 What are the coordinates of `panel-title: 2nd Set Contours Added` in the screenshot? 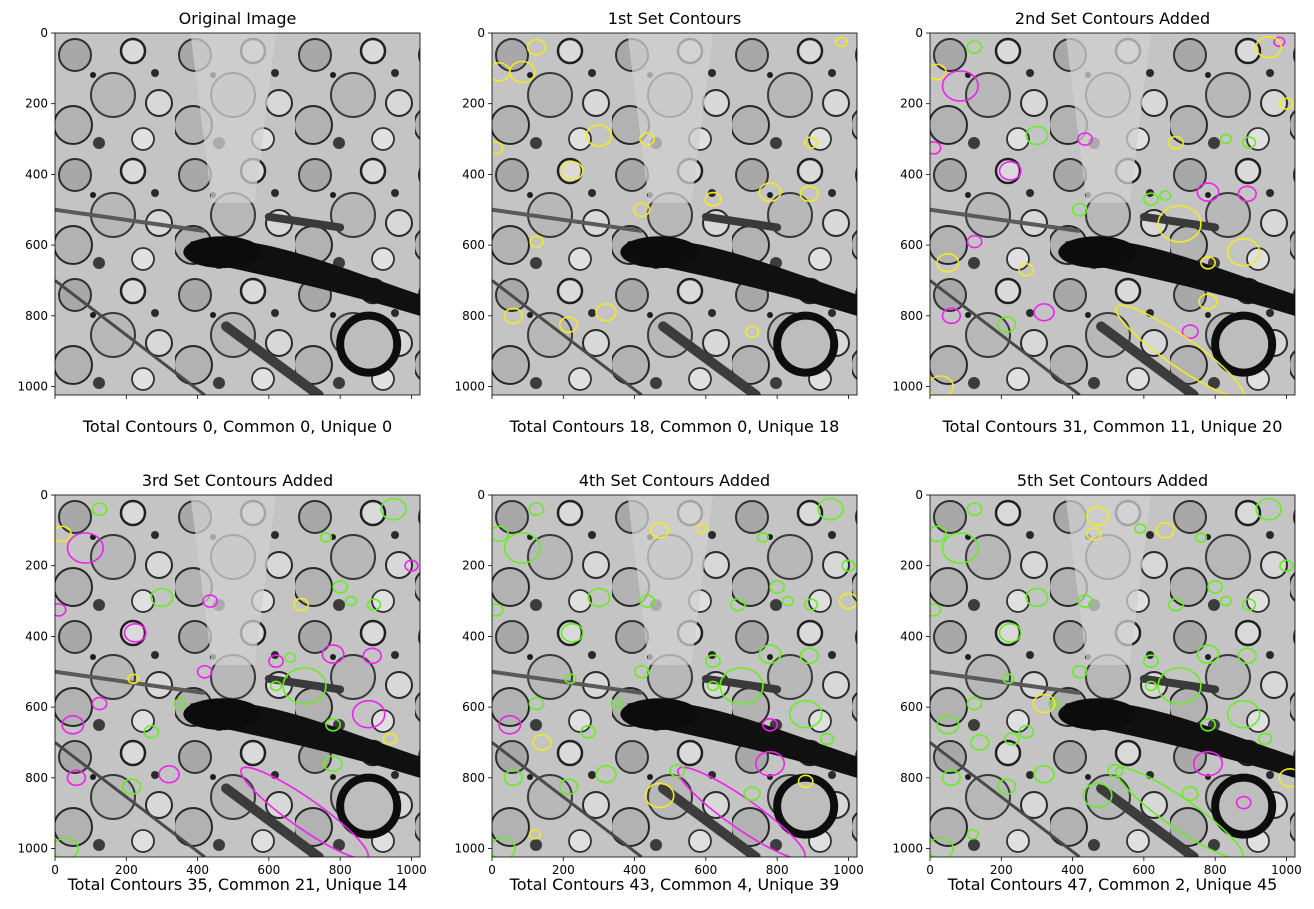 It's located at (1112, 18).